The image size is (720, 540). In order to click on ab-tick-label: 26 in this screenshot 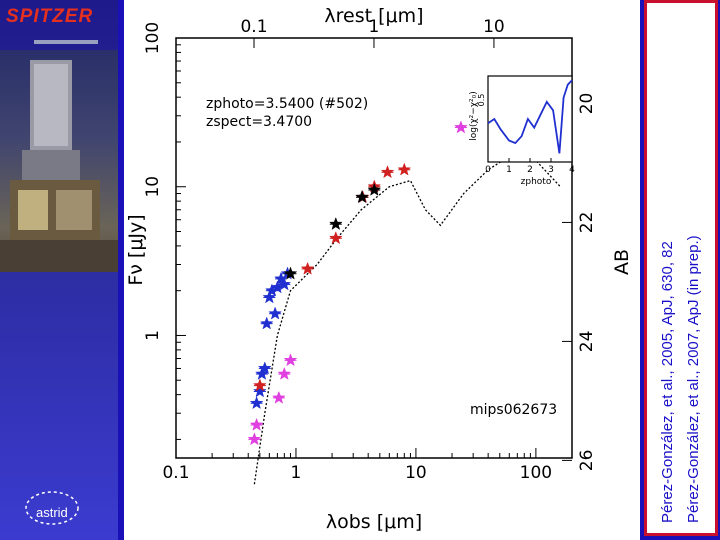, I will do `click(587, 461)`.